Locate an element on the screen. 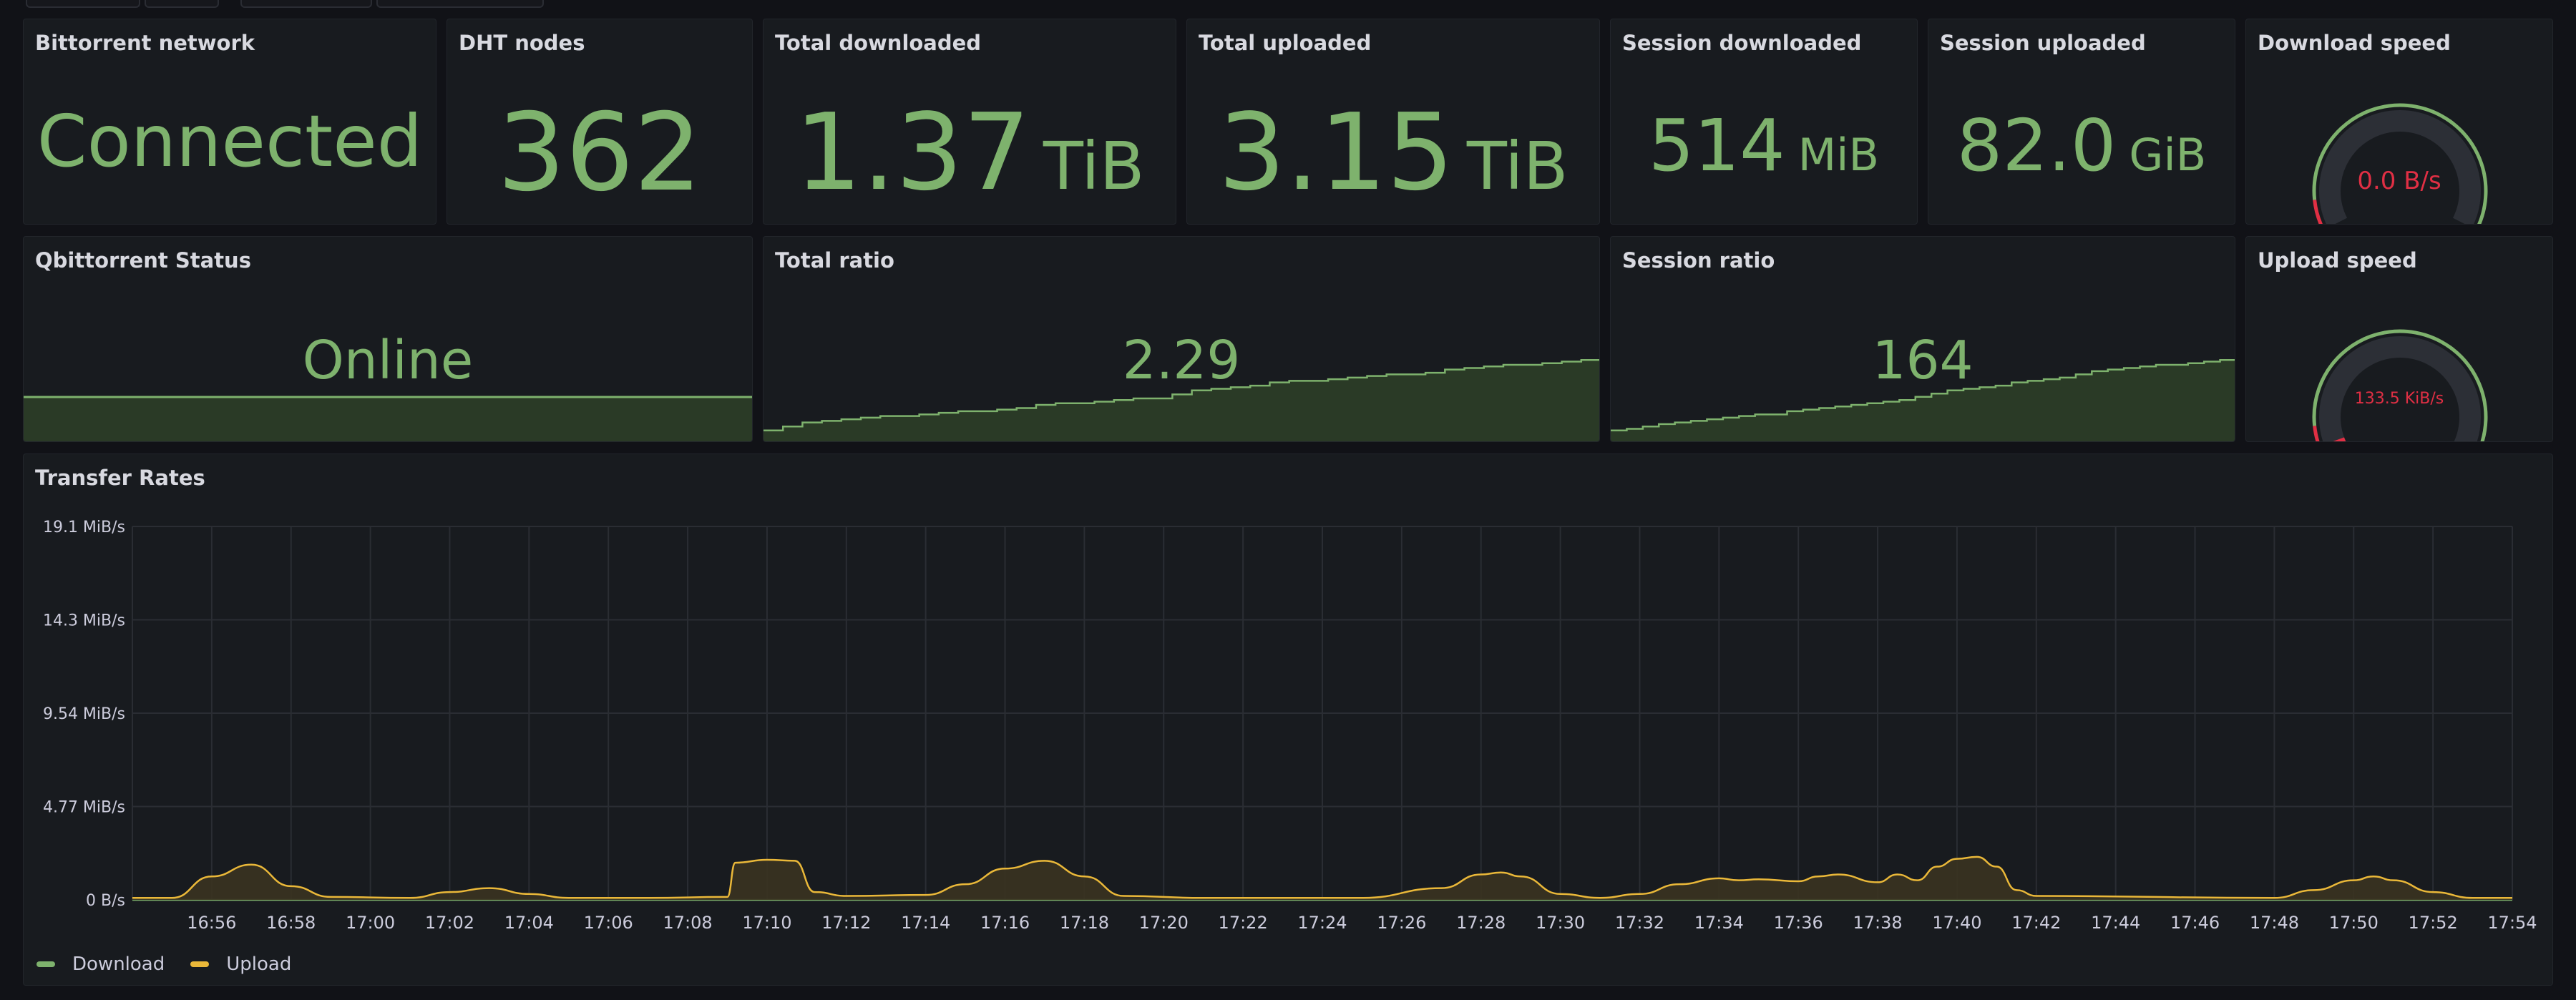  legend-item-upload: Upload is located at coordinates (240, 964).